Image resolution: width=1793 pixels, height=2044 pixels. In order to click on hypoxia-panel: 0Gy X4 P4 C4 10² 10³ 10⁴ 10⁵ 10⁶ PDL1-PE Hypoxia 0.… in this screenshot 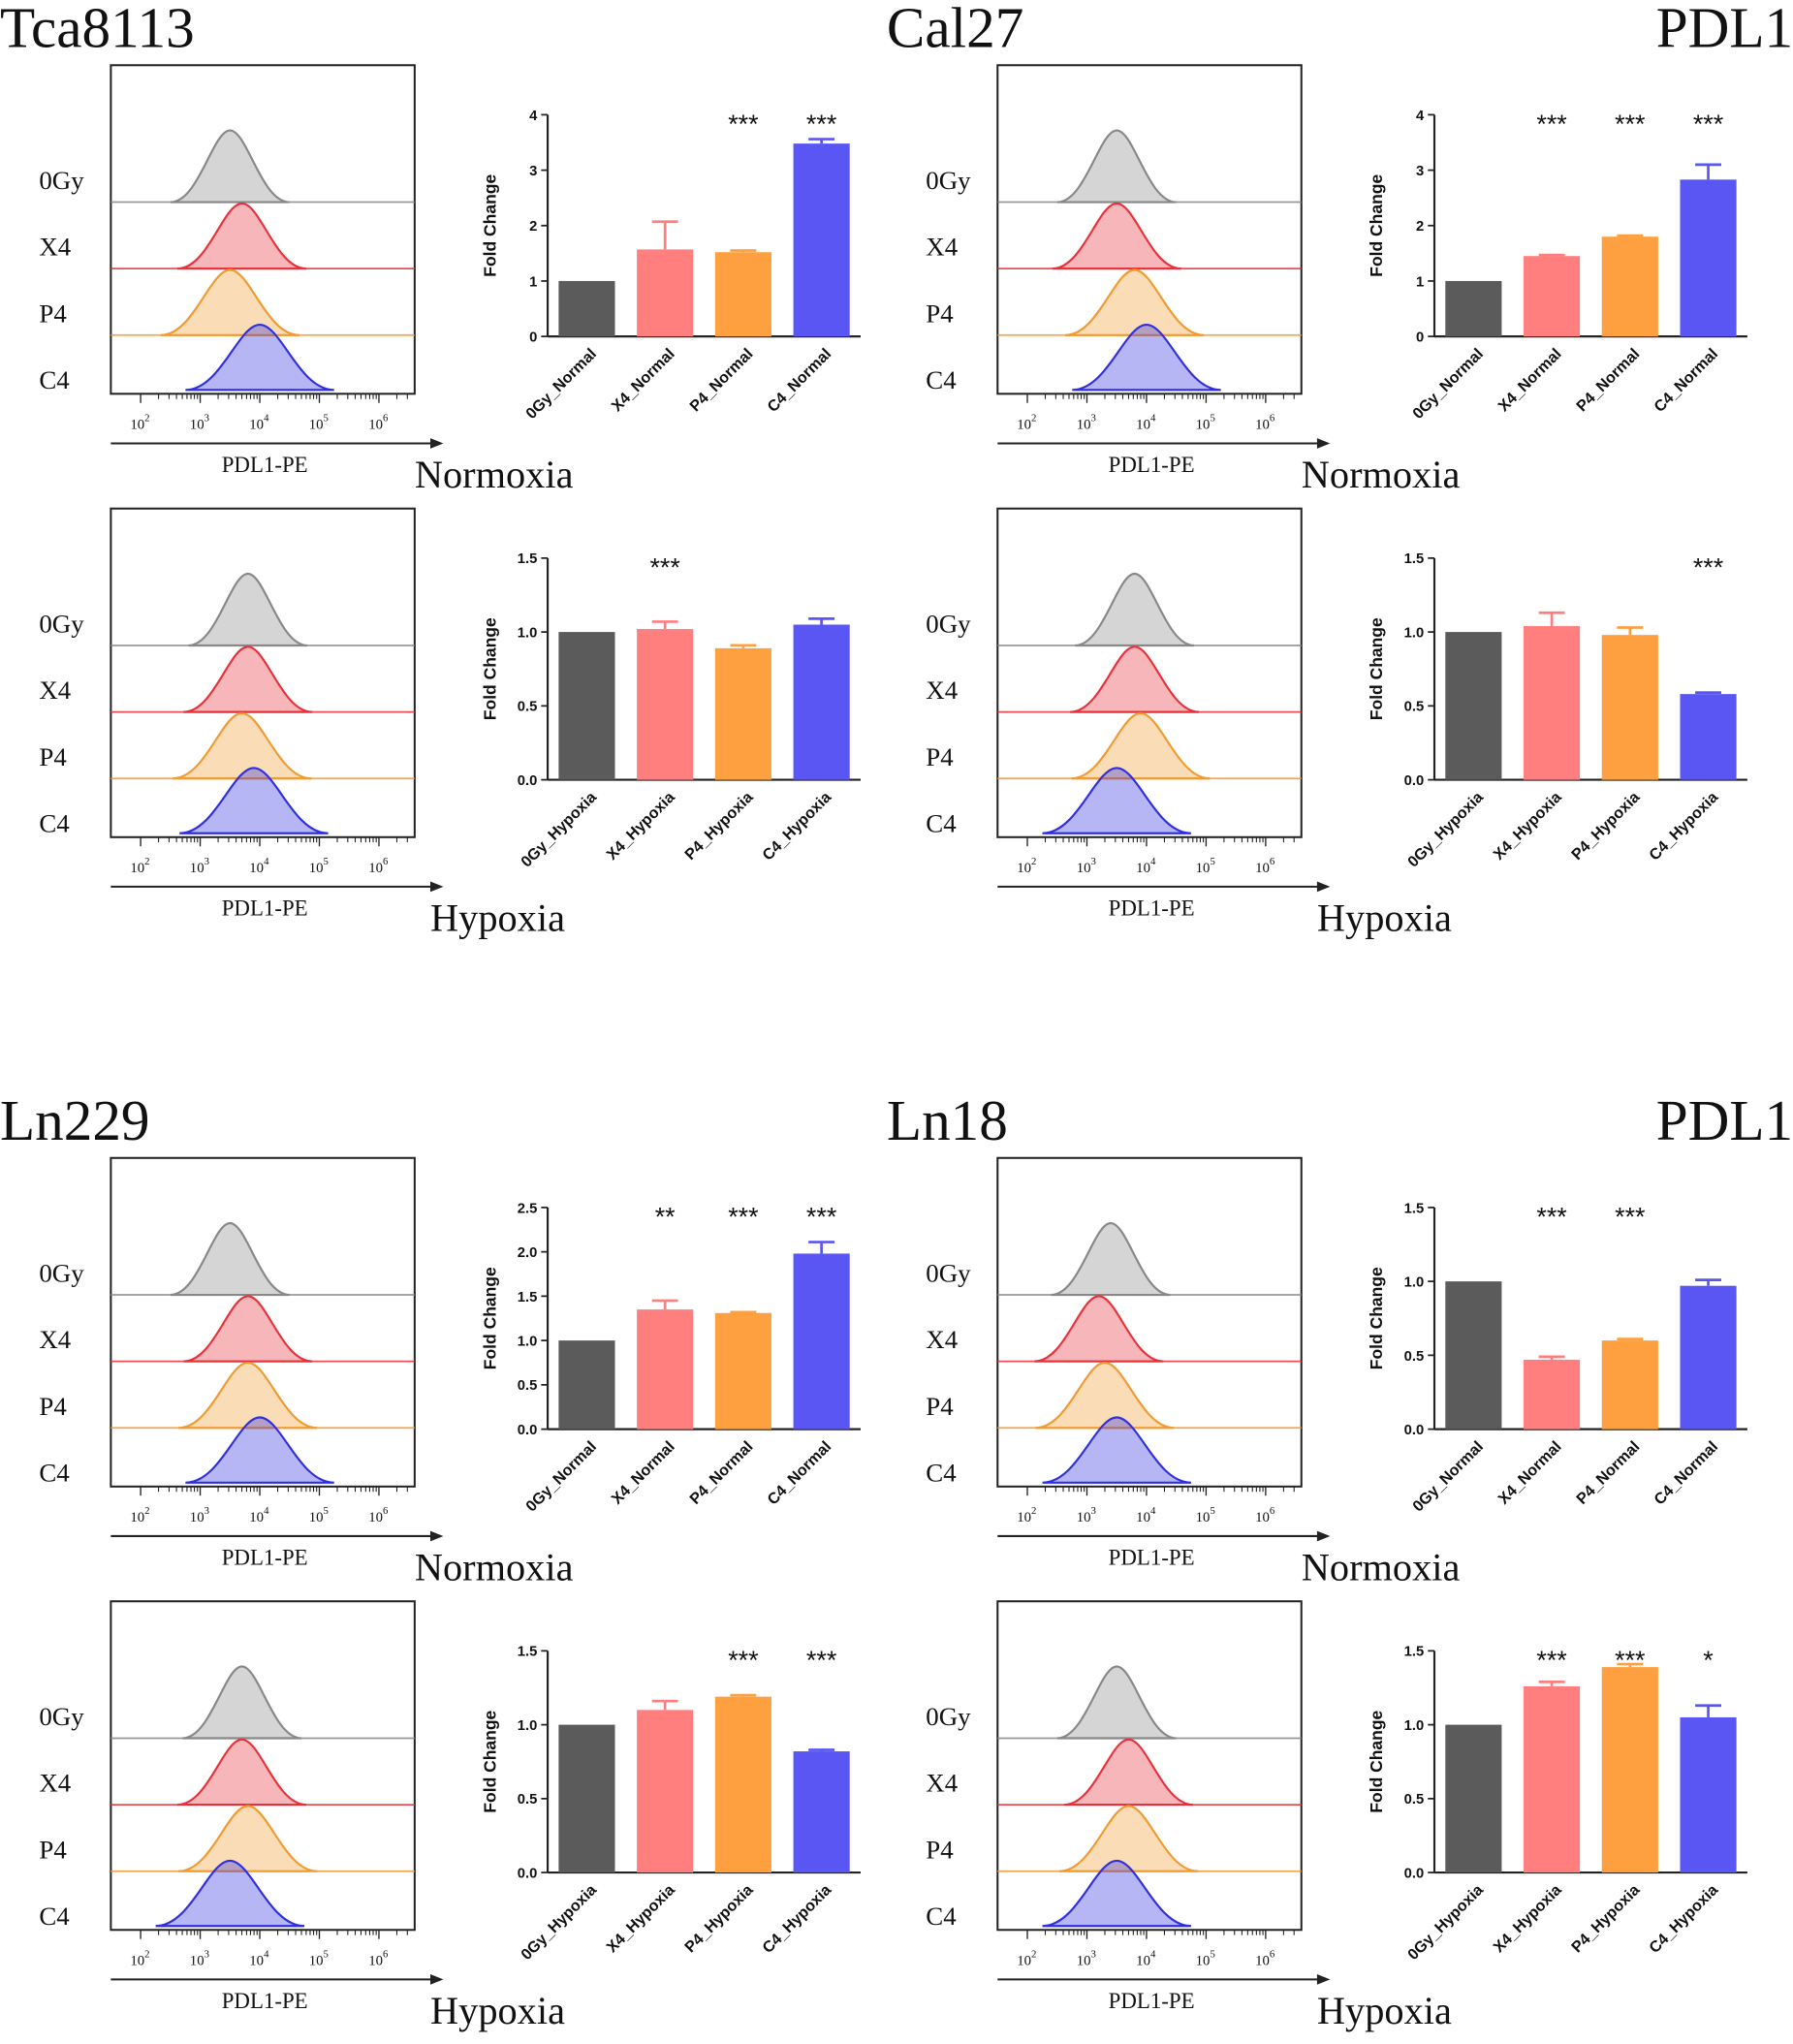, I will do `click(450, 723)`.